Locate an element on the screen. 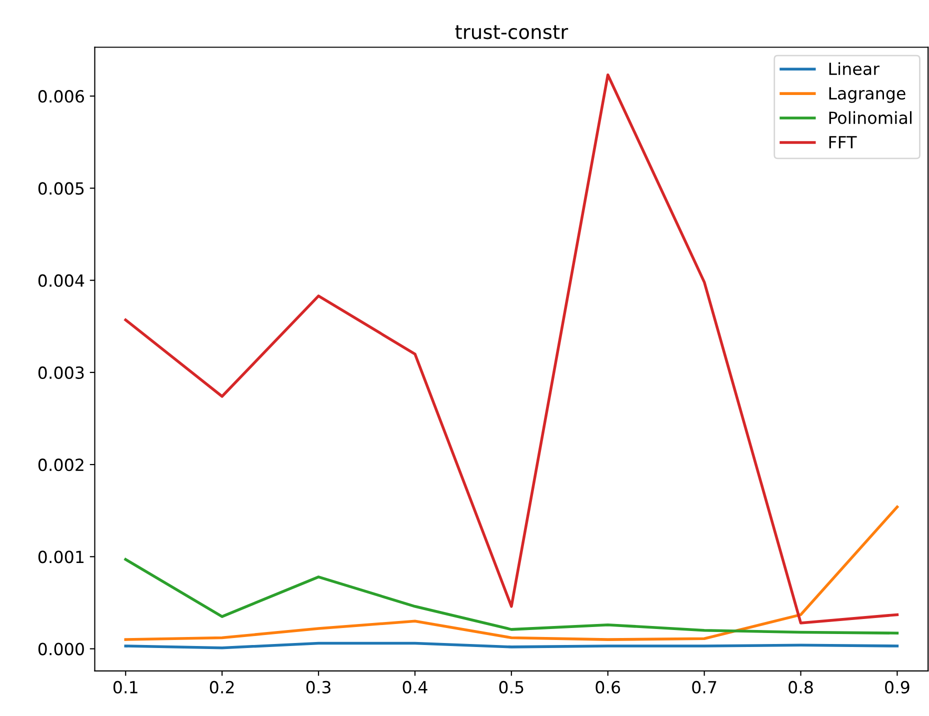  x-tick-label: 0.7 is located at coordinates (704, 687).